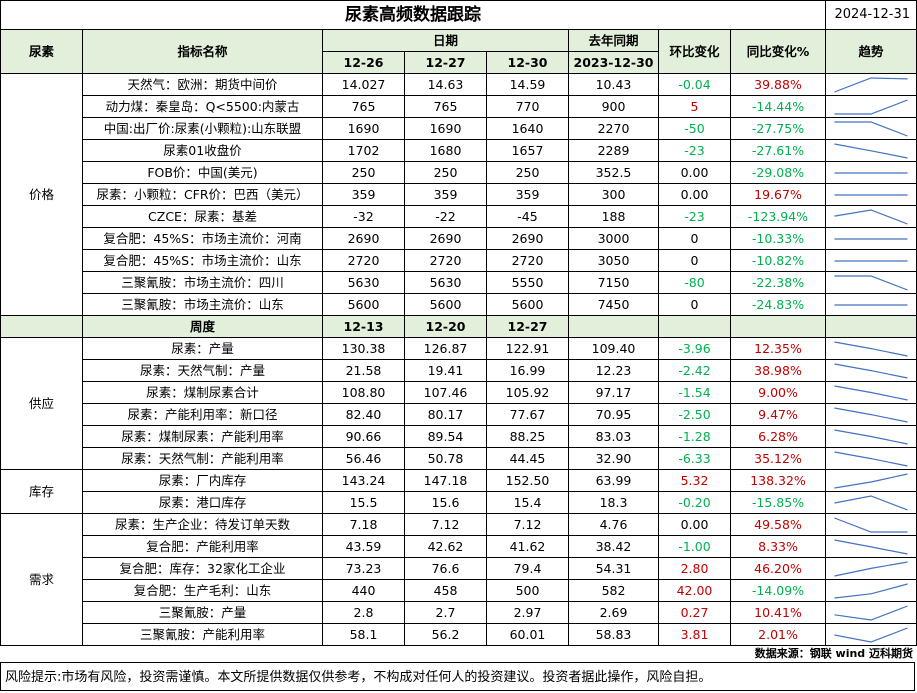 The height and width of the screenshot is (693, 917). Describe the element at coordinates (202, 414) in the screenshot. I see `indicator-name: 尿素：产能利用率：新口径` at that location.